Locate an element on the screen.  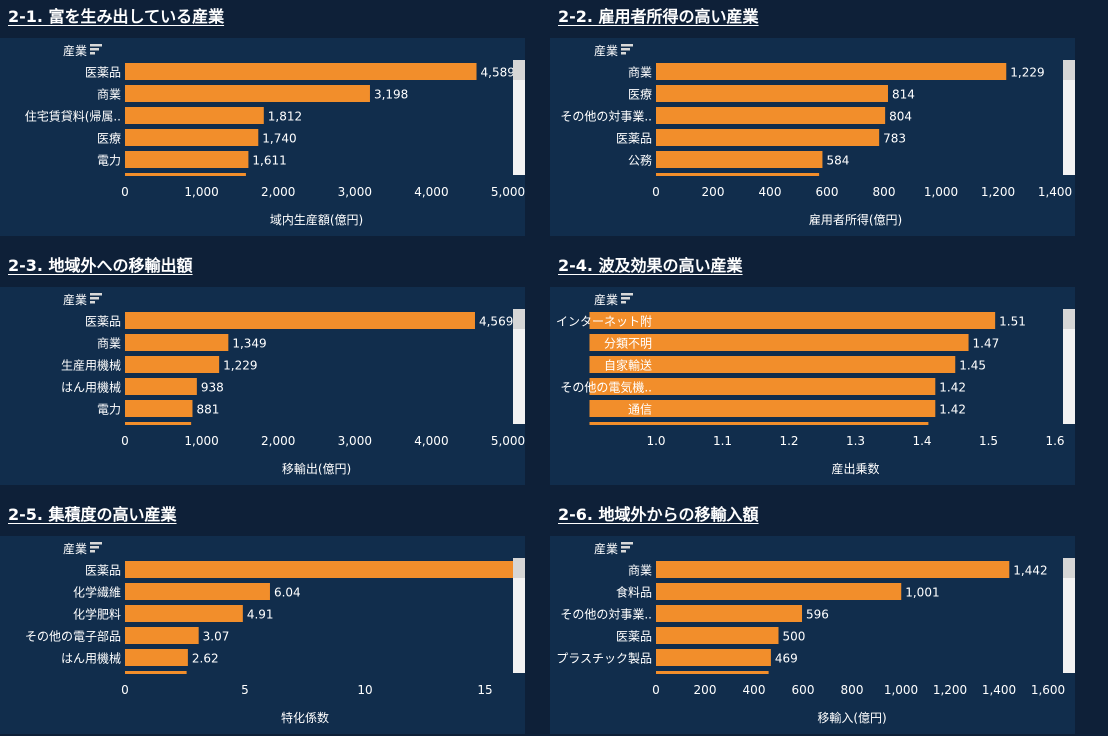
panel-title: 2-1. 富を生み出している産業 is located at coordinates (116, 16).